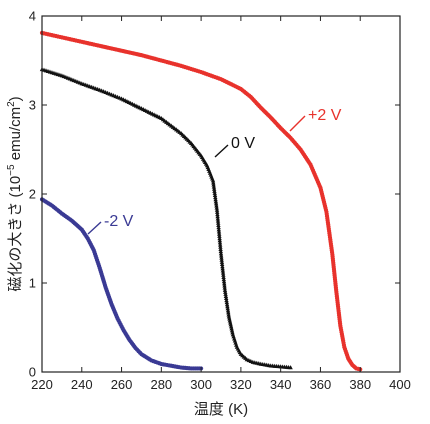 This screenshot has height=424, width=430. Describe the element at coordinates (82, 384) in the screenshot. I see `x-tick-label: 240` at that location.